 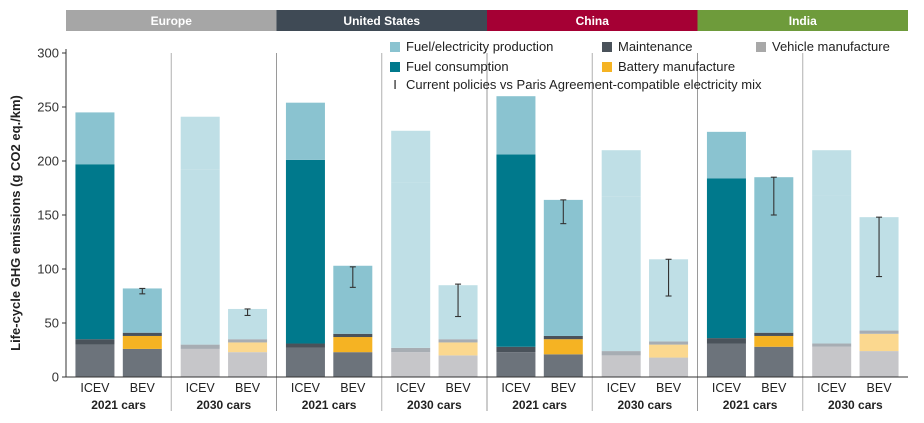 What do you see at coordinates (48, 161) in the screenshot?
I see `y-tick-label: 200` at bounding box center [48, 161].